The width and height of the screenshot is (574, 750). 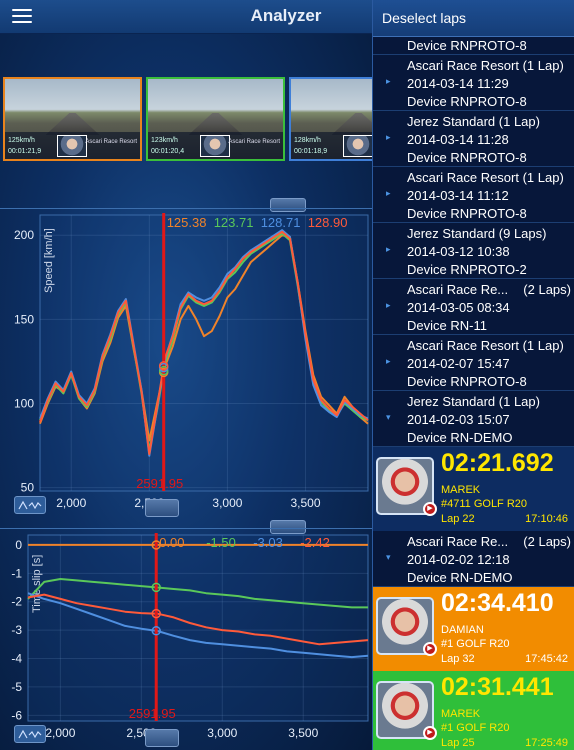 I want to click on session-date: 2014-03-12 10:38, so click(x=458, y=251).